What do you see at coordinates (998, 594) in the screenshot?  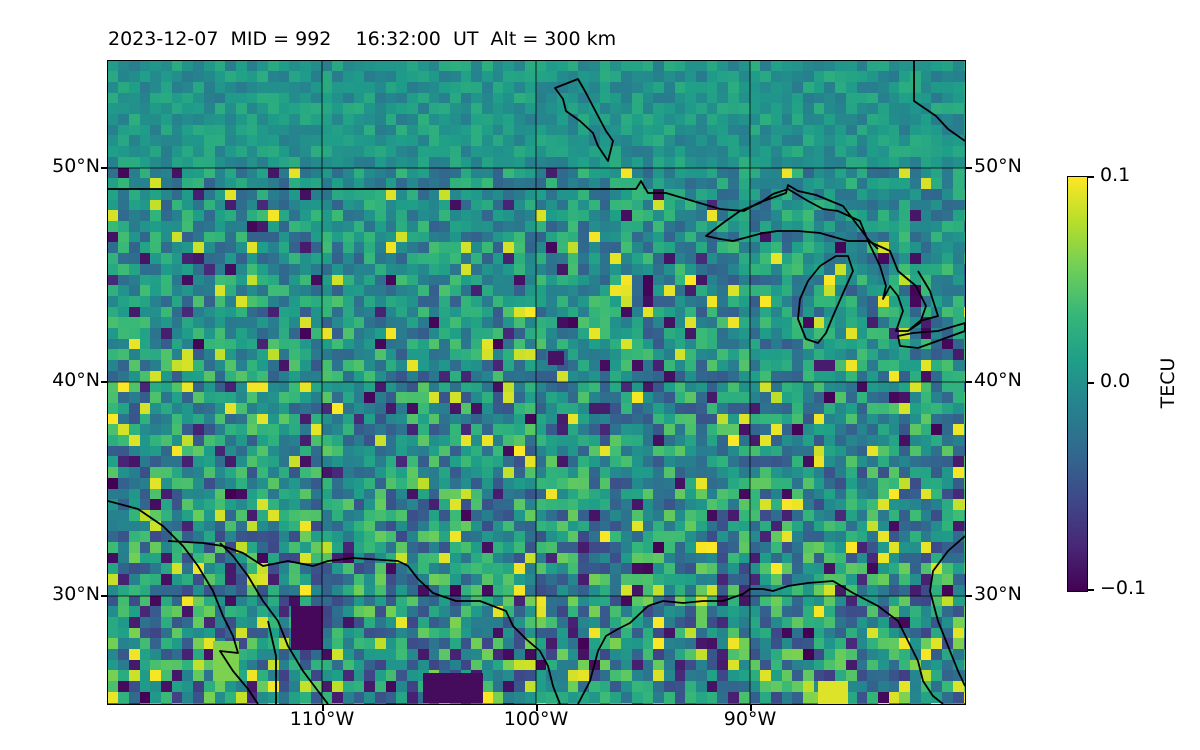 I see `lat-label-30-right: 30°N` at bounding box center [998, 594].